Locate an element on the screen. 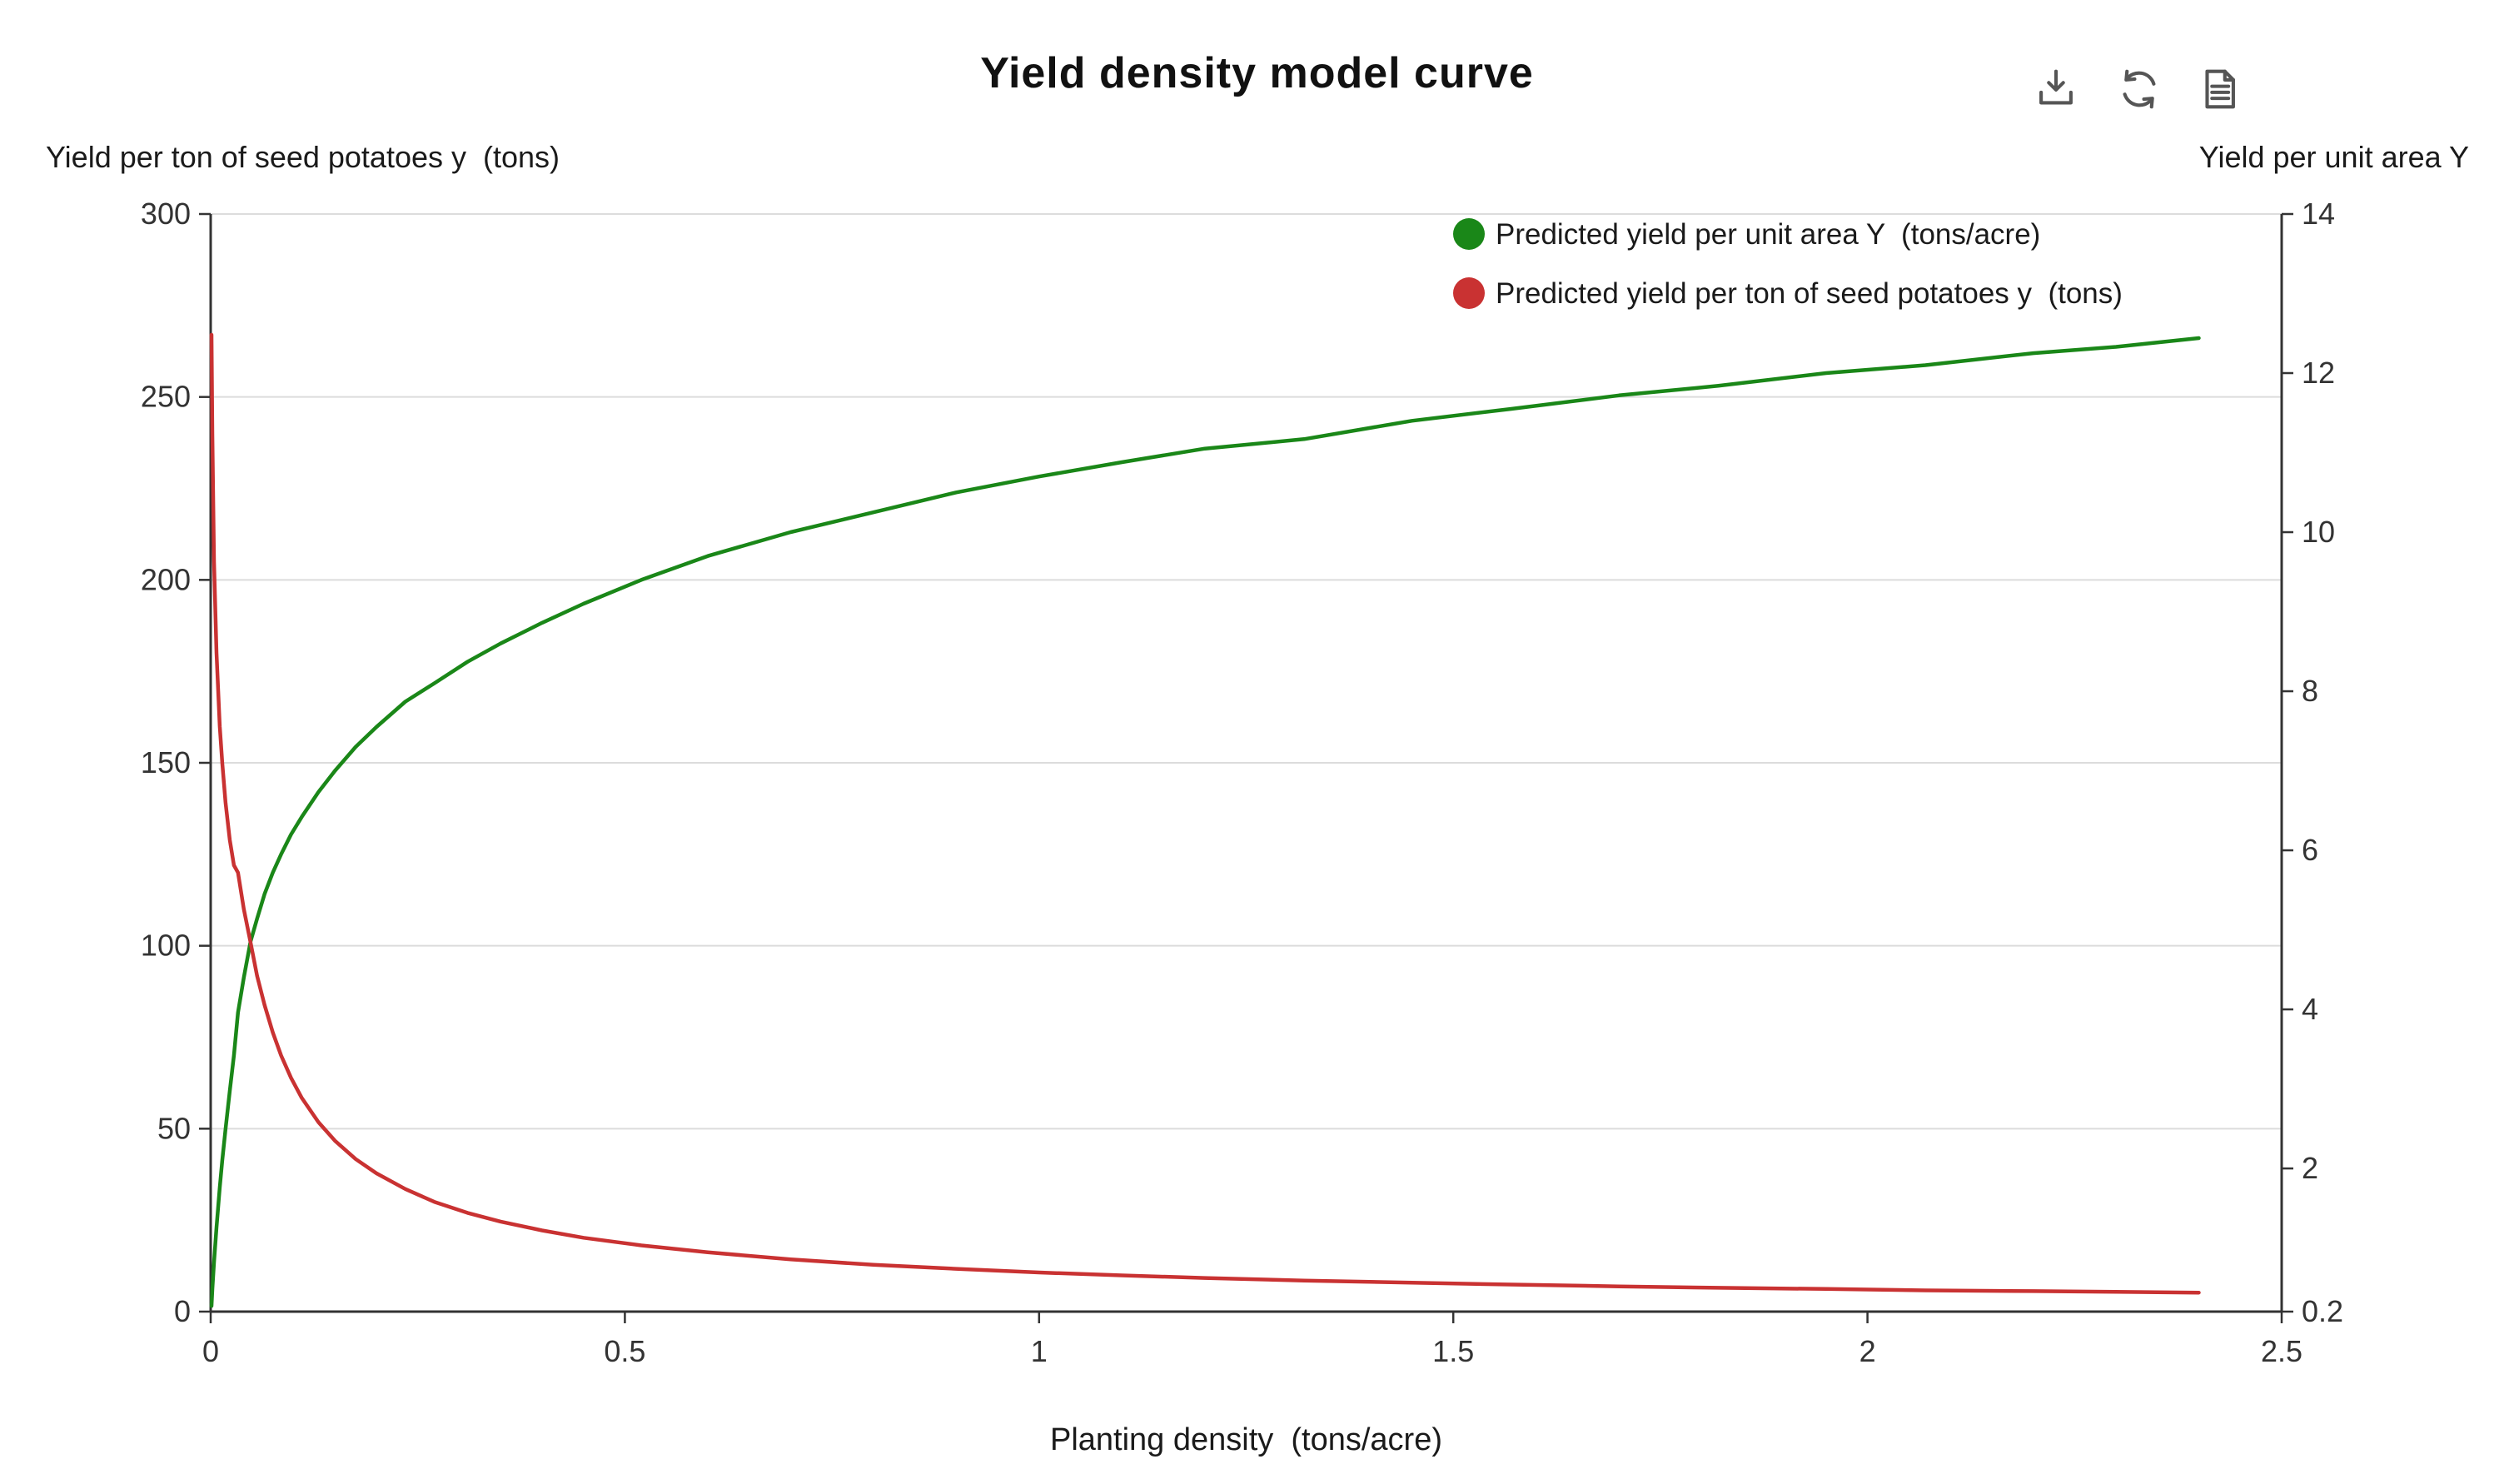 The width and height of the screenshot is (2514, 1484). toolbar is located at coordinates (2157, 91).